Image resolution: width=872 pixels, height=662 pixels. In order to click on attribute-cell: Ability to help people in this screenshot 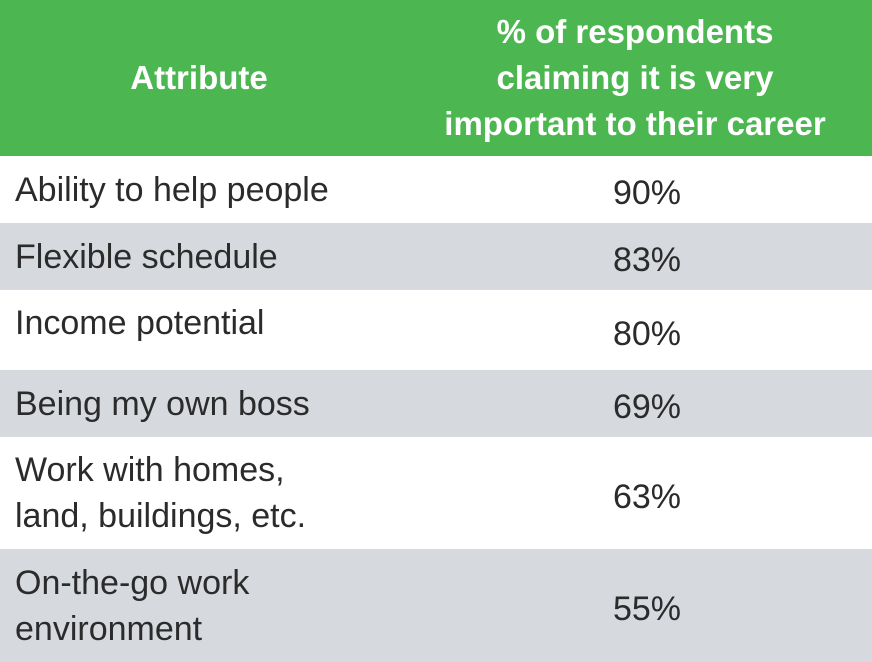, I will do `click(172, 189)`.